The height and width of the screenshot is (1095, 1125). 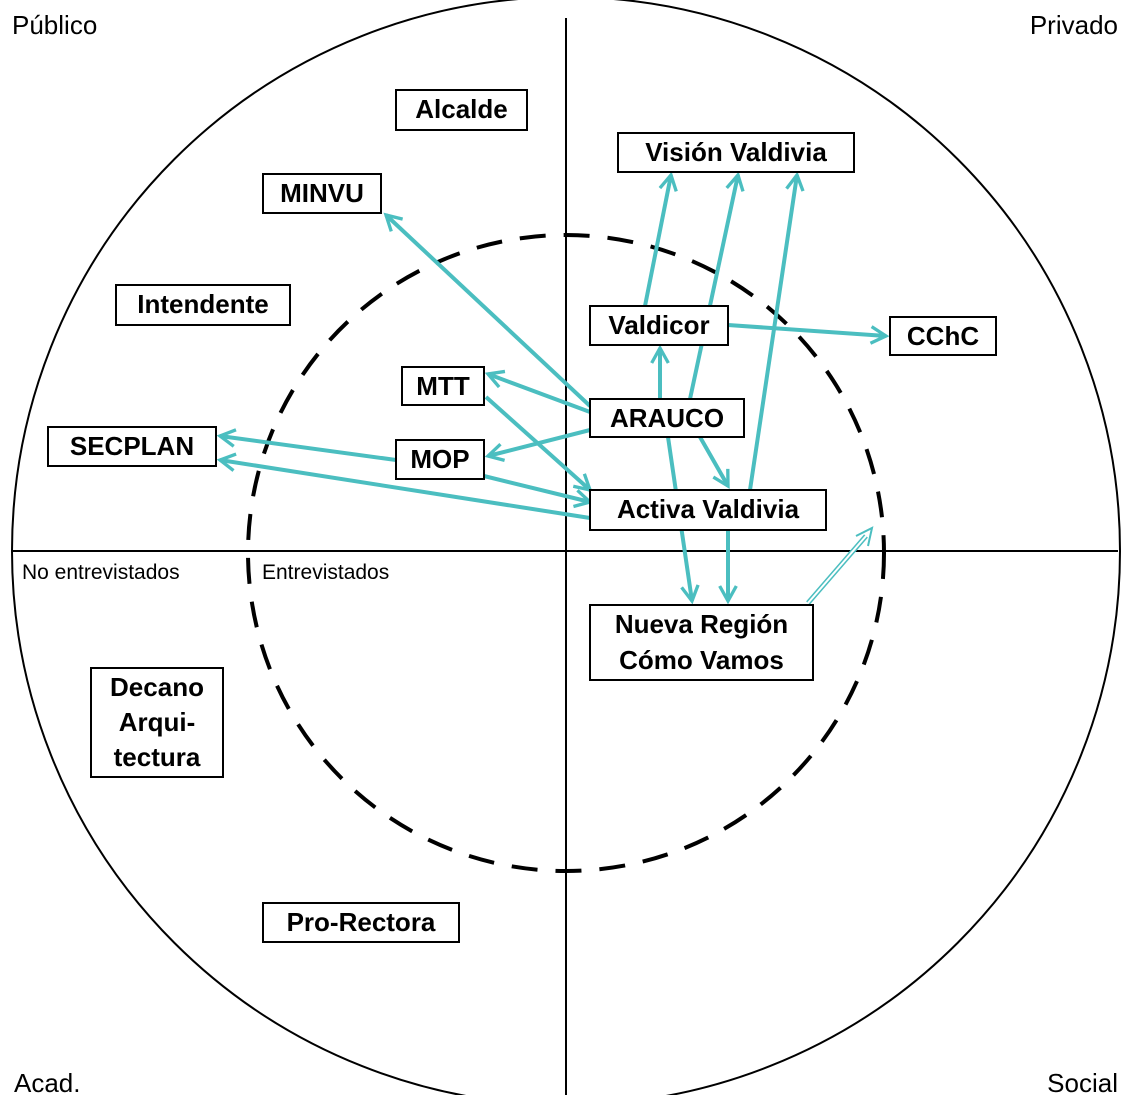 I want to click on node-label: Intendente, so click(x=202, y=304).